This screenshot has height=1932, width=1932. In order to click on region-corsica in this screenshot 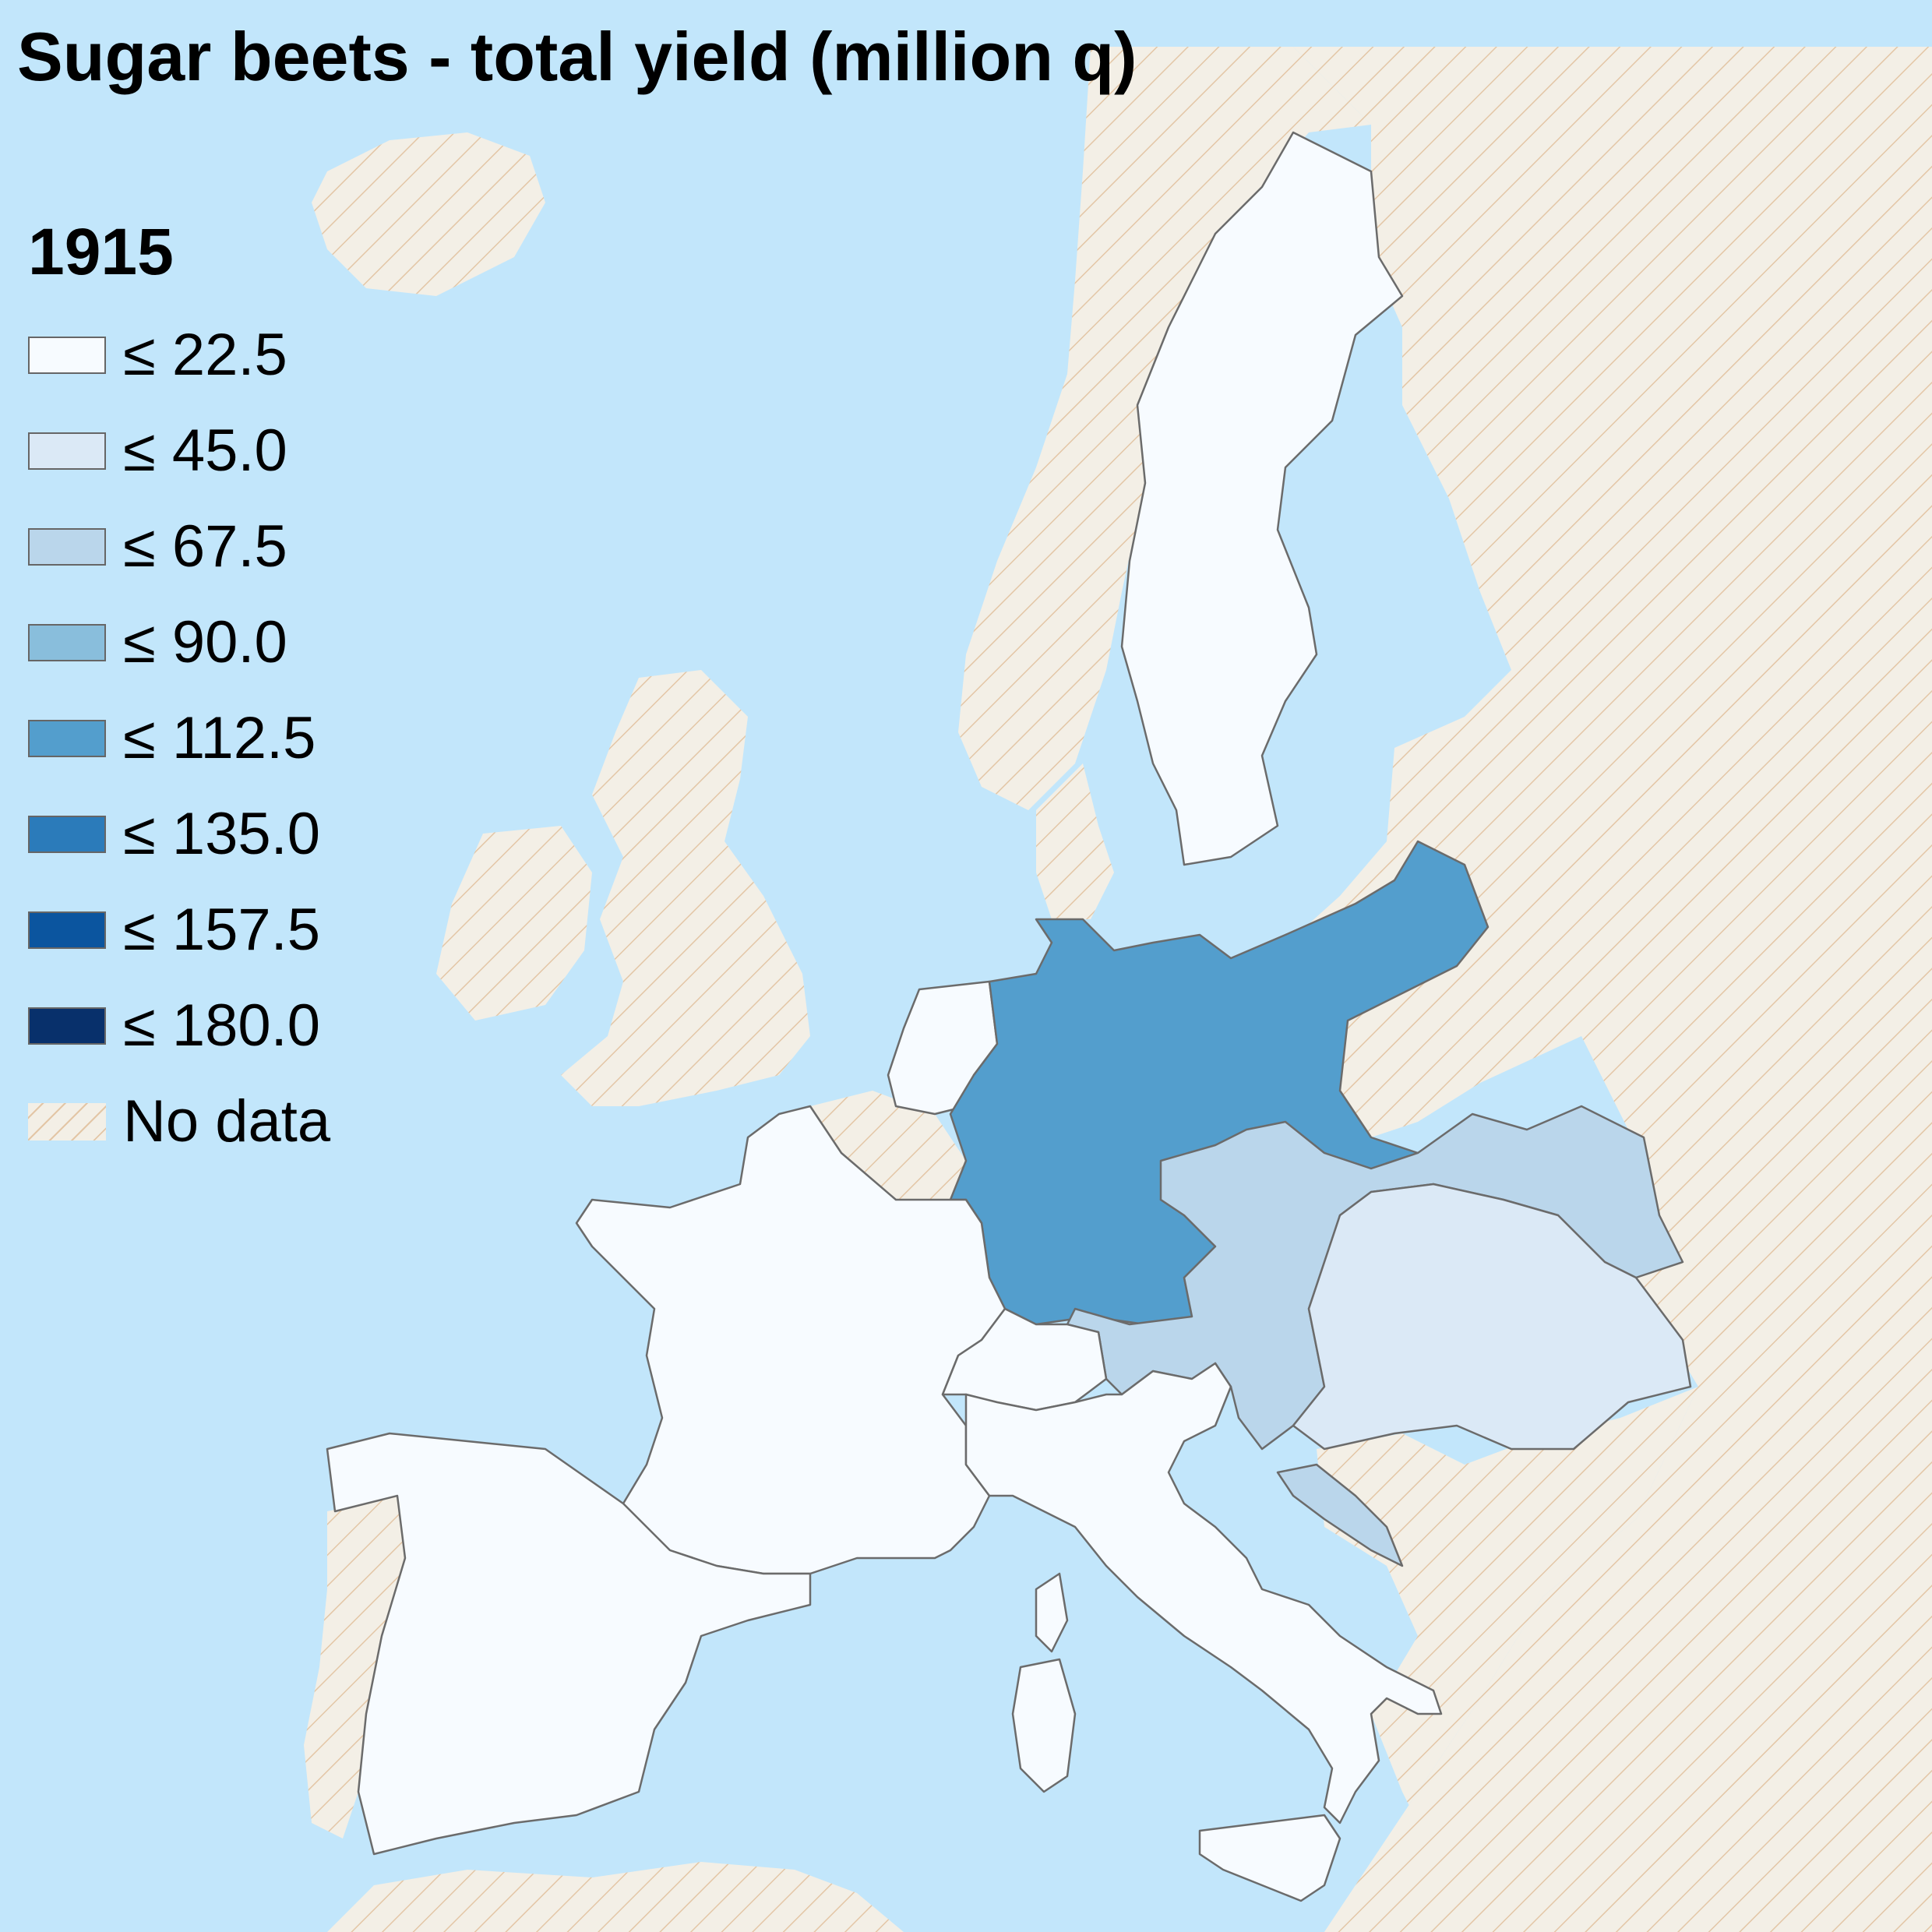, I will do `click(1052, 1612)`.